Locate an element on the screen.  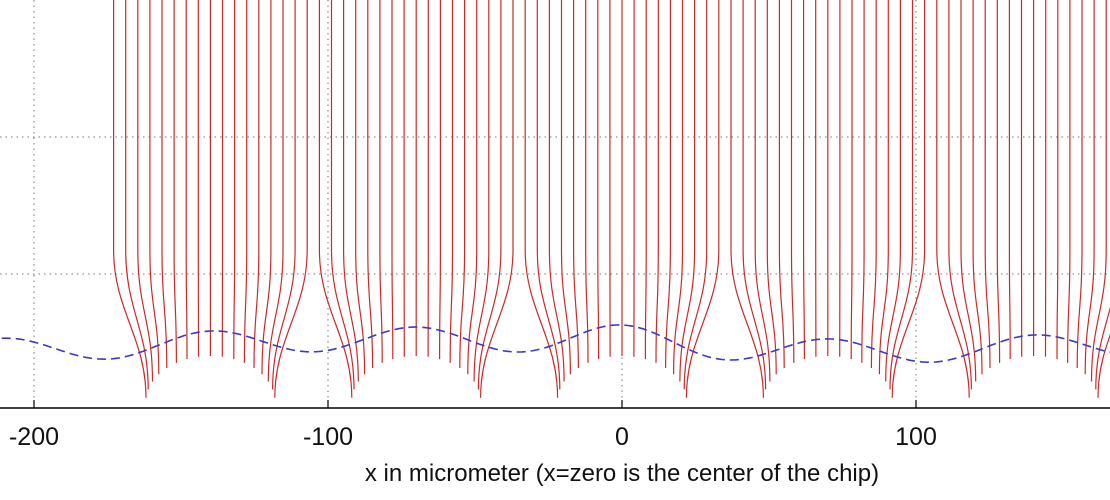
boundary-line-group is located at coordinates (555, 343).